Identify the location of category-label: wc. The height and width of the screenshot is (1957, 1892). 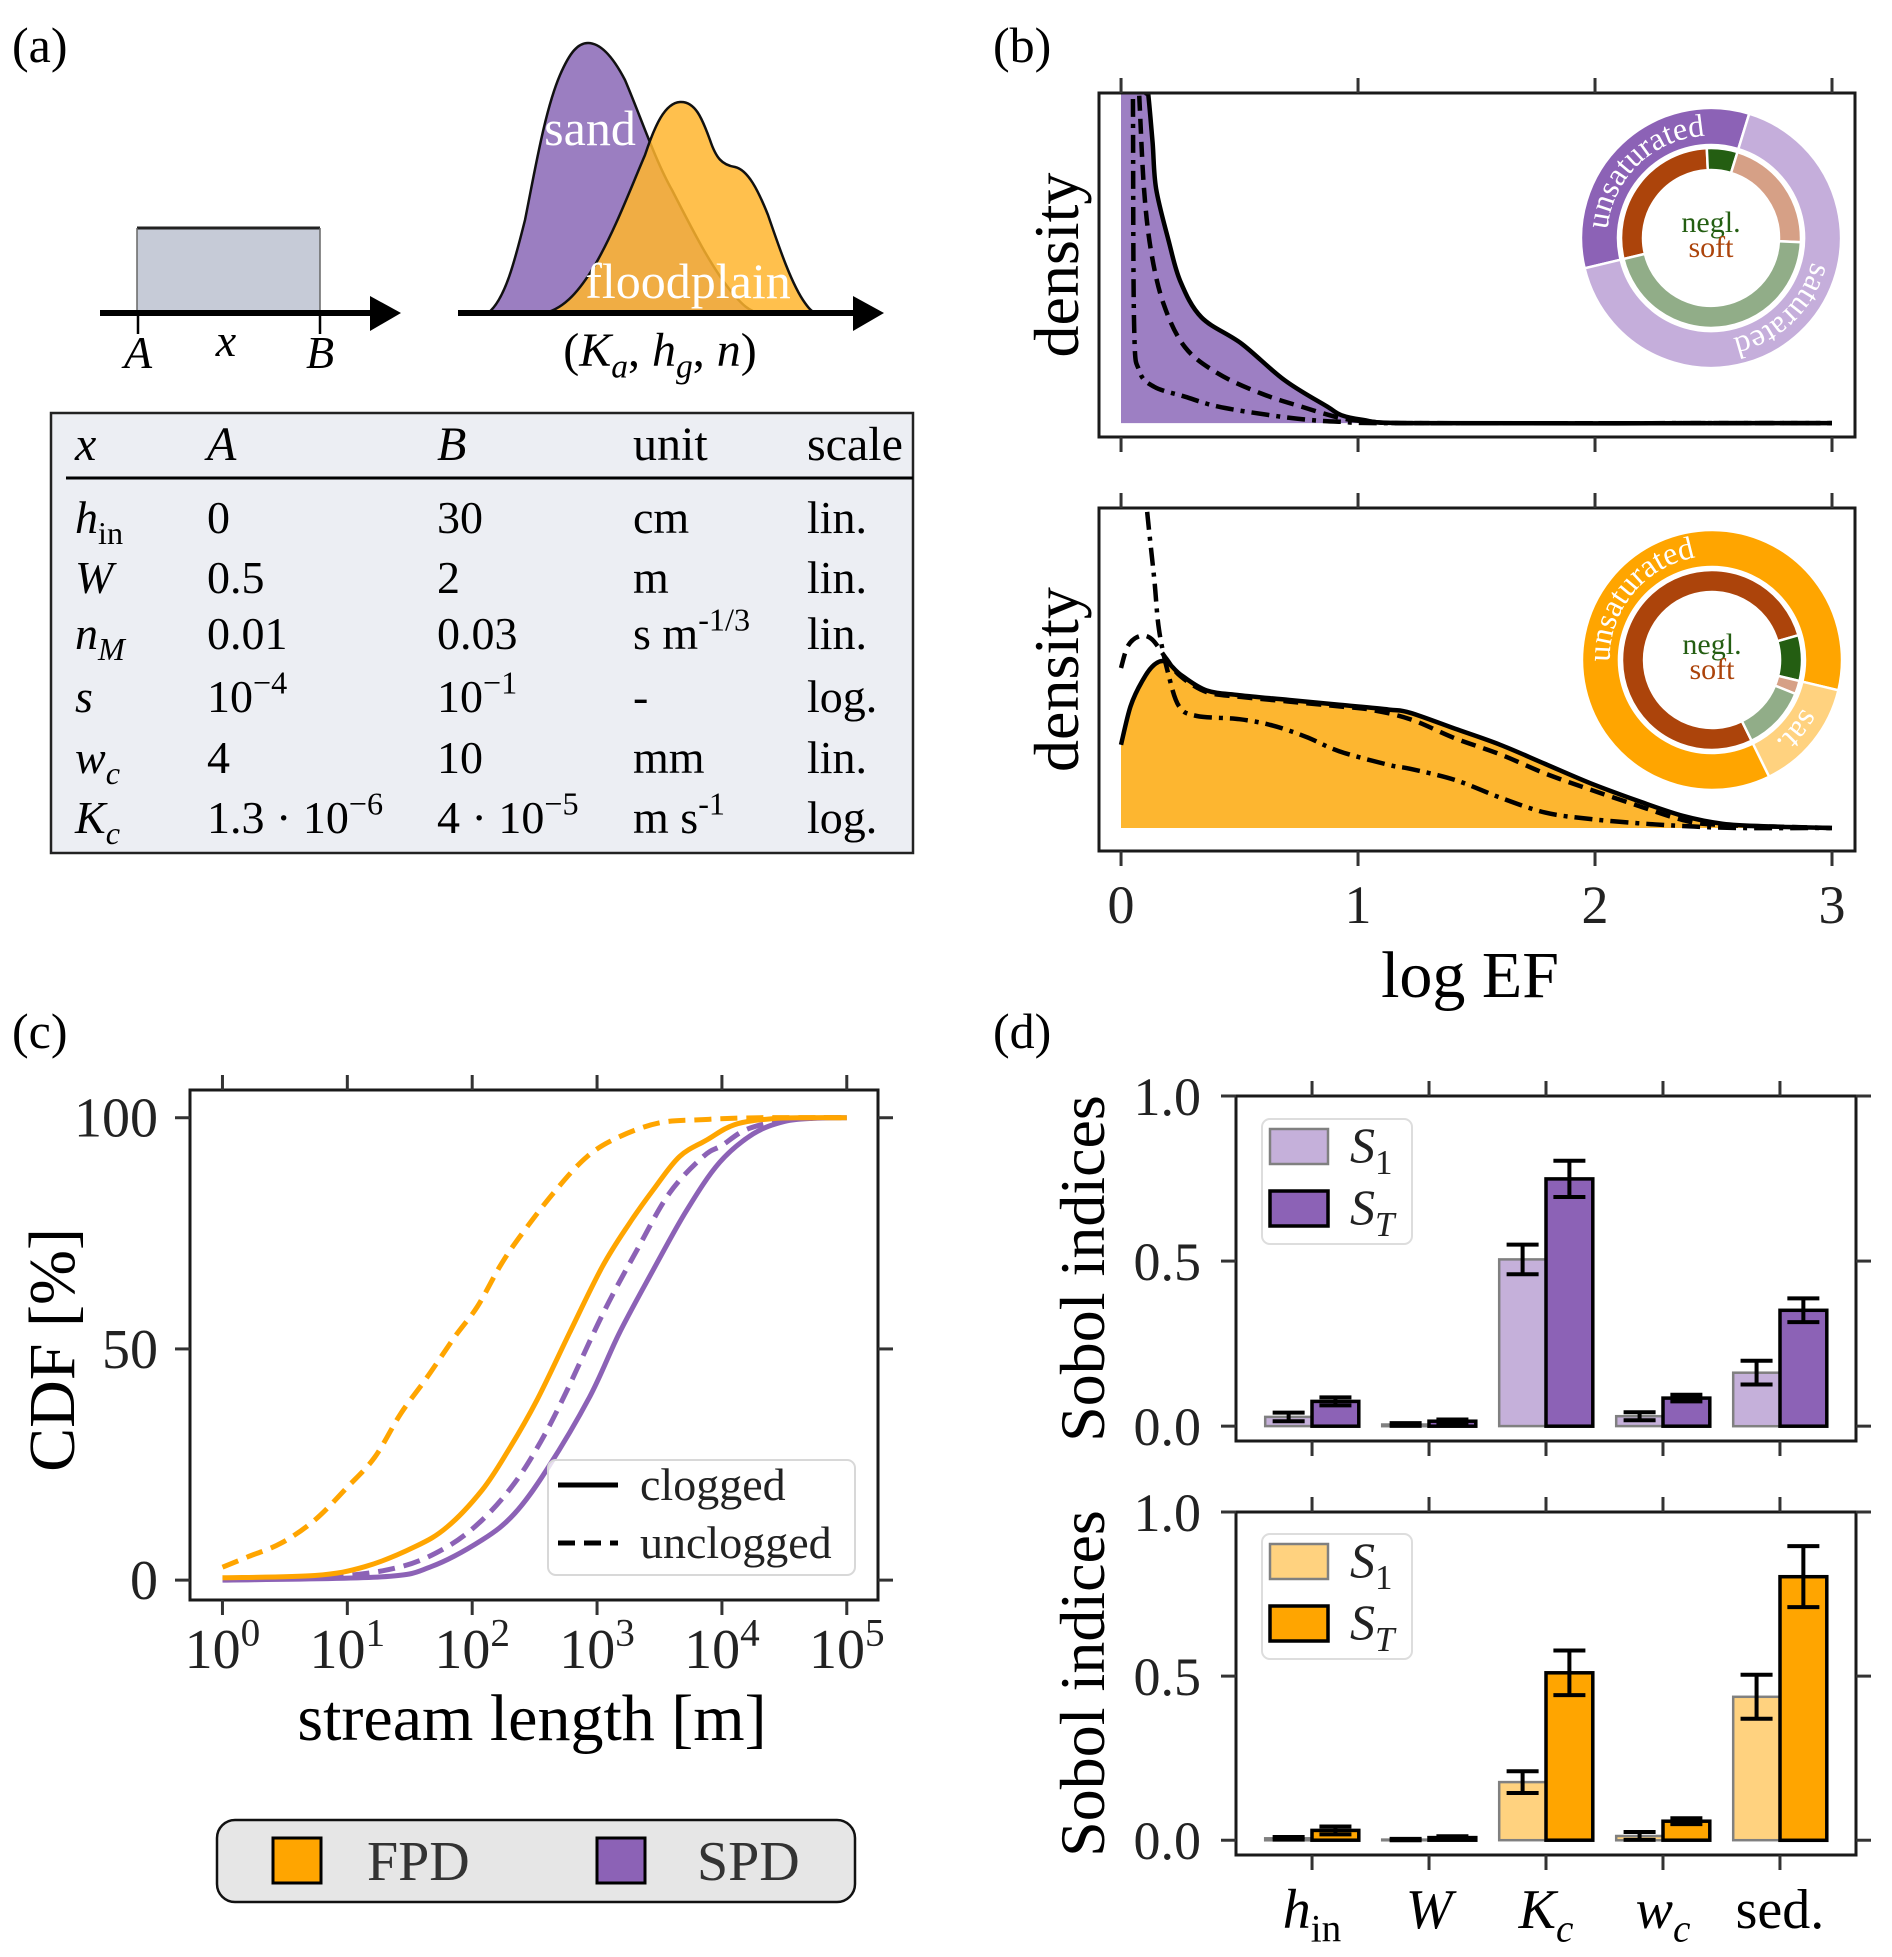
(1663, 1914).